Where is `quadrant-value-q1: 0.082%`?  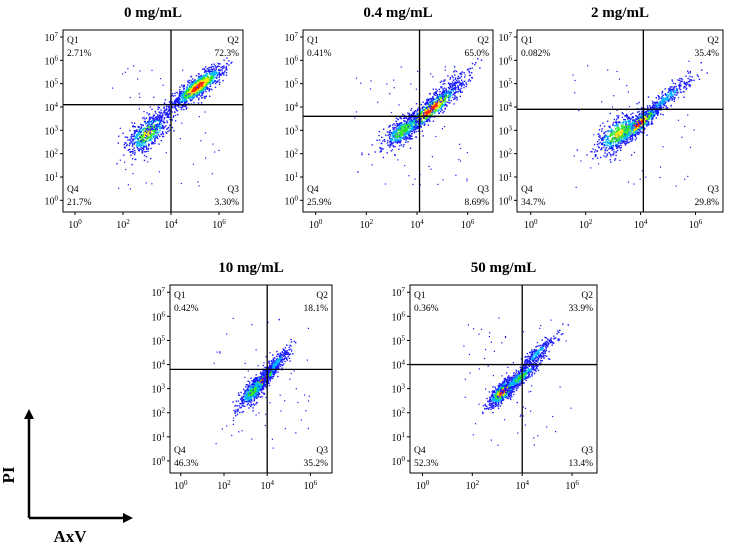
quadrant-value-q1: 0.082% is located at coordinates (535, 54).